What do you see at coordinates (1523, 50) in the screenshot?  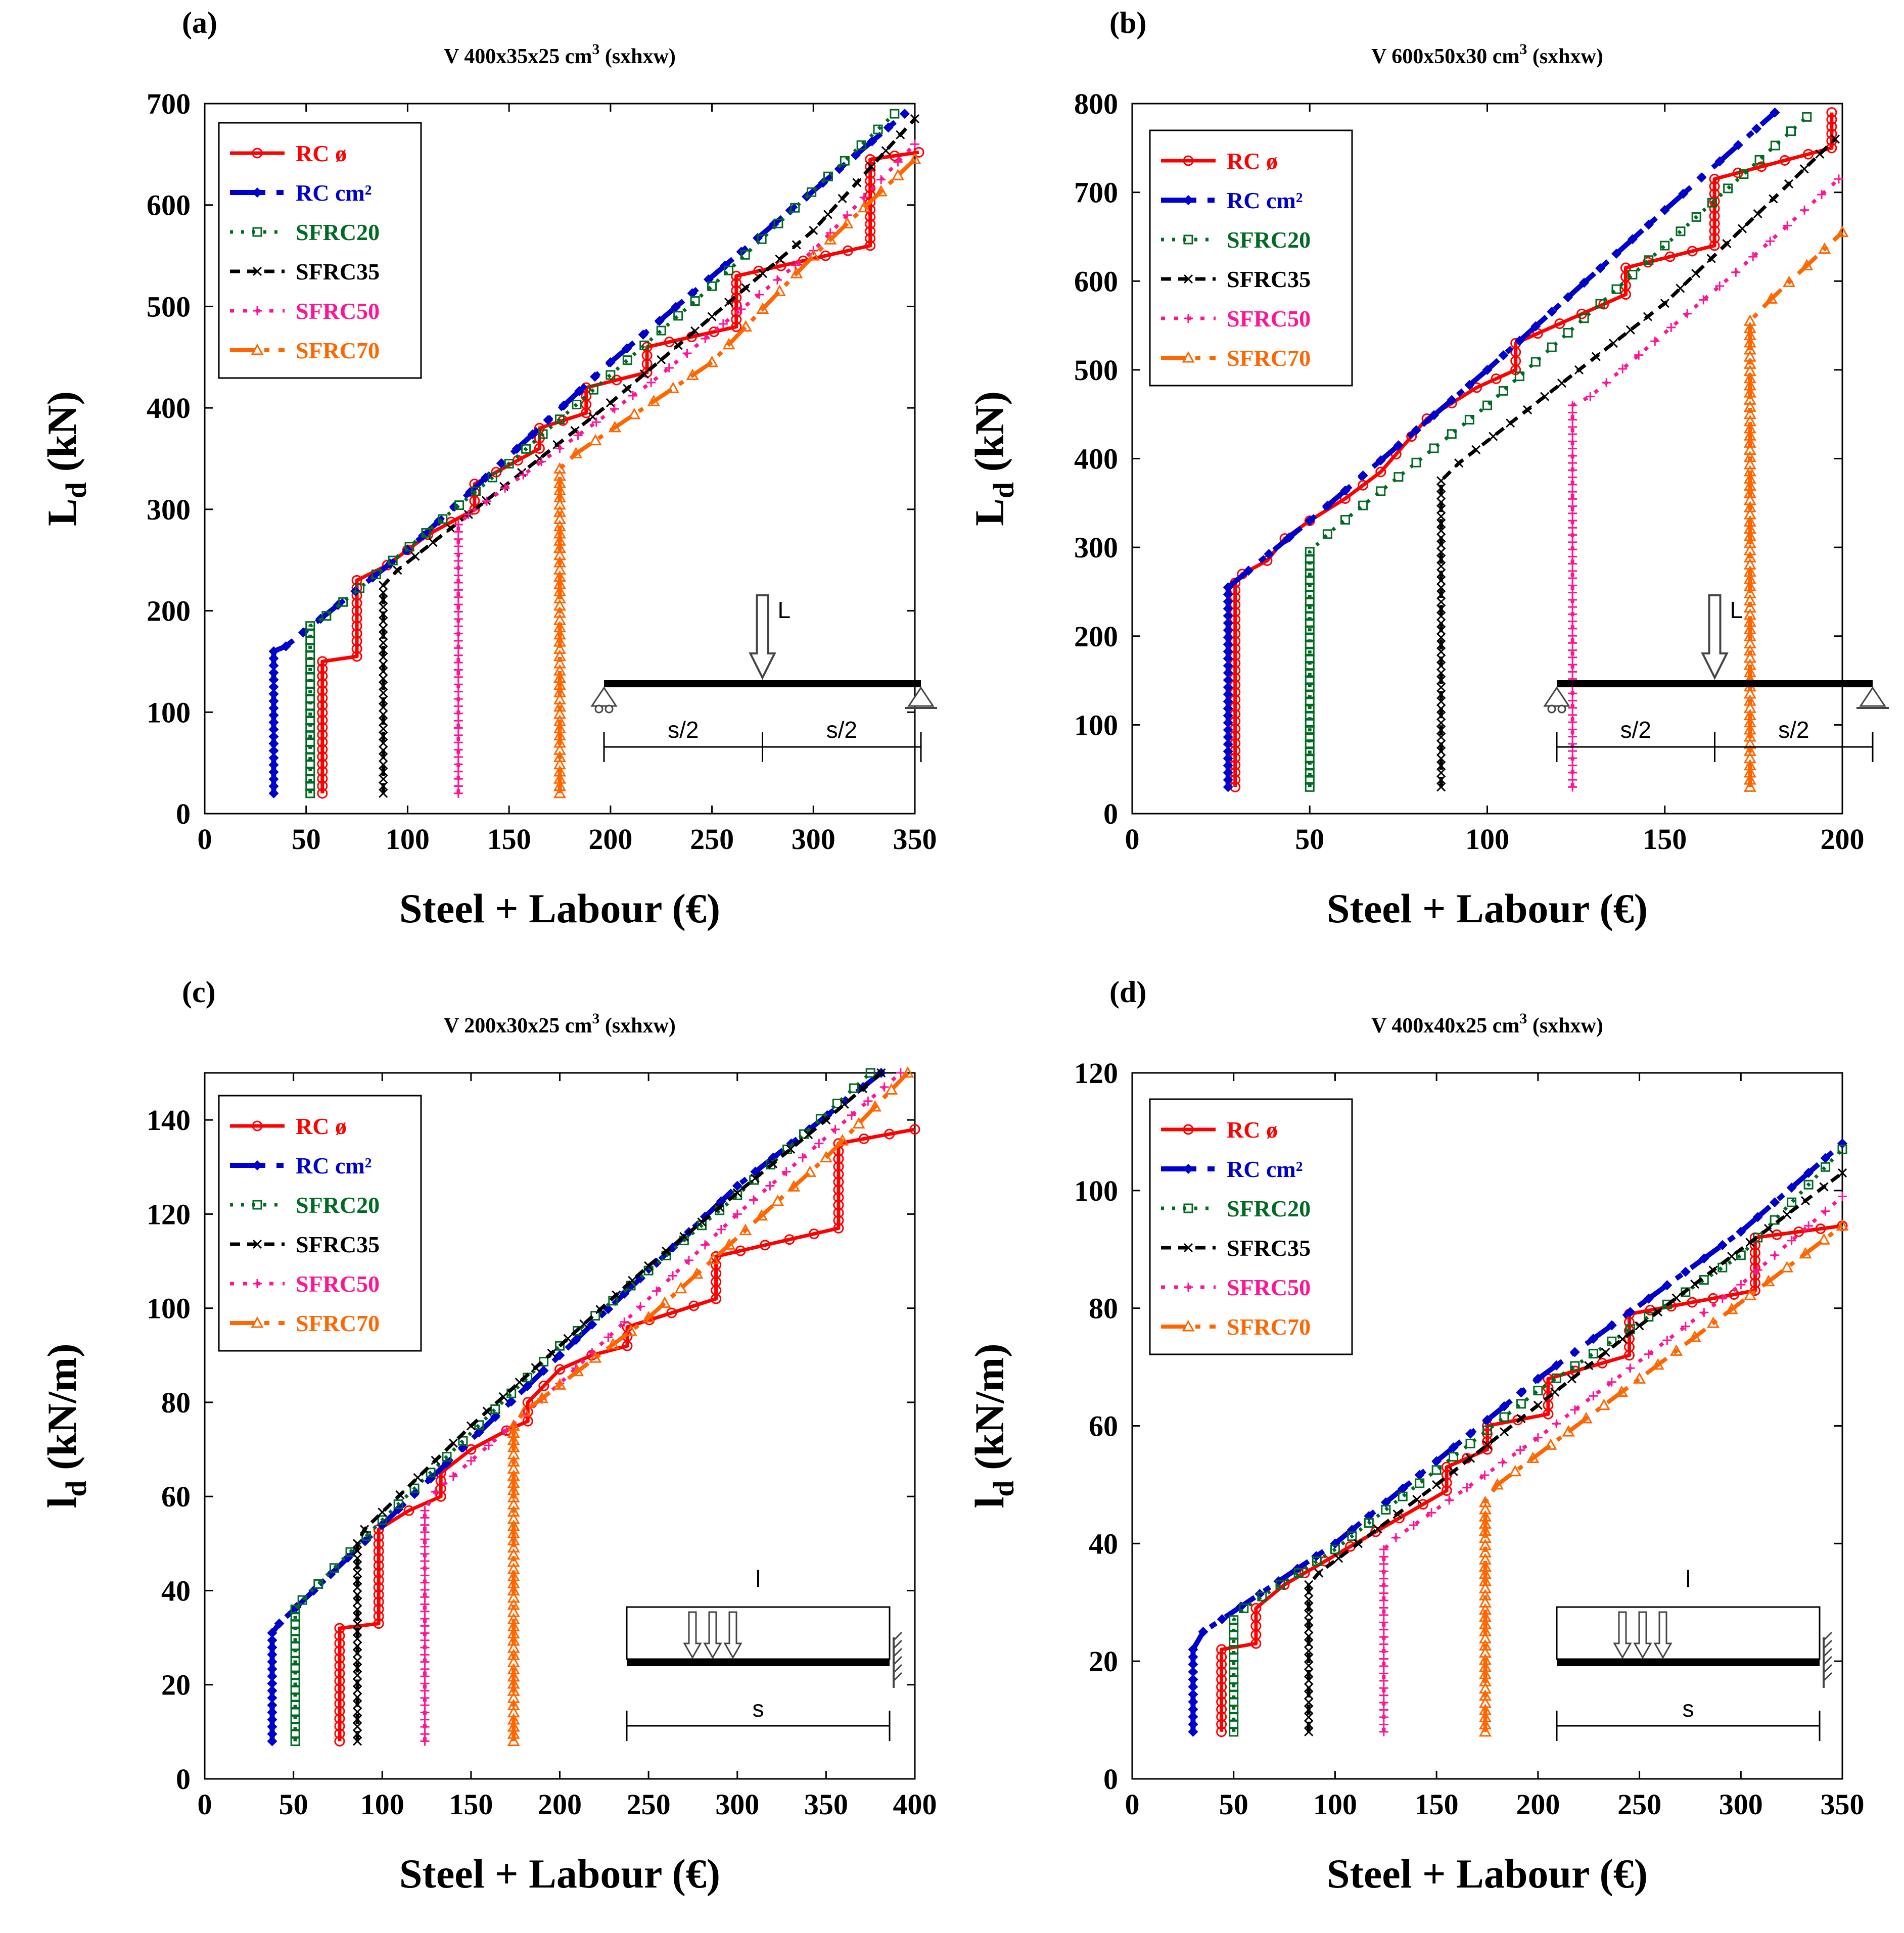 I see `panel2-title-sup: 3` at bounding box center [1523, 50].